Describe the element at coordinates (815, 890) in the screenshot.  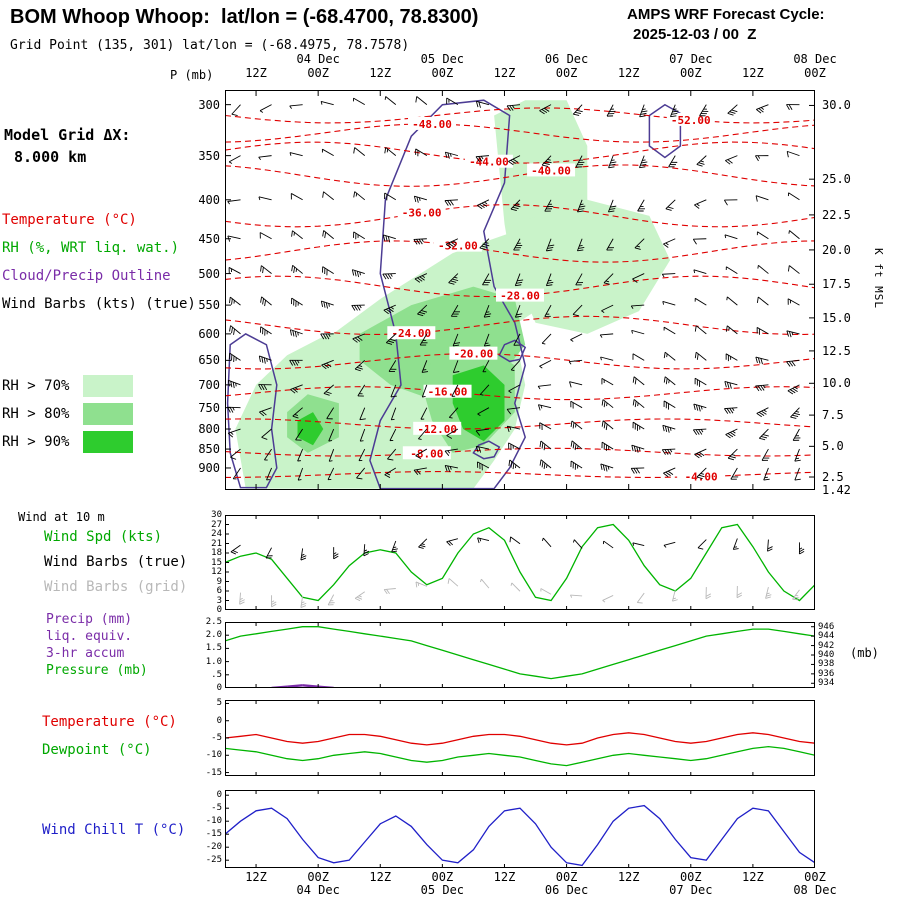
I see `x-date-label-bottom: 08 Dec` at that location.